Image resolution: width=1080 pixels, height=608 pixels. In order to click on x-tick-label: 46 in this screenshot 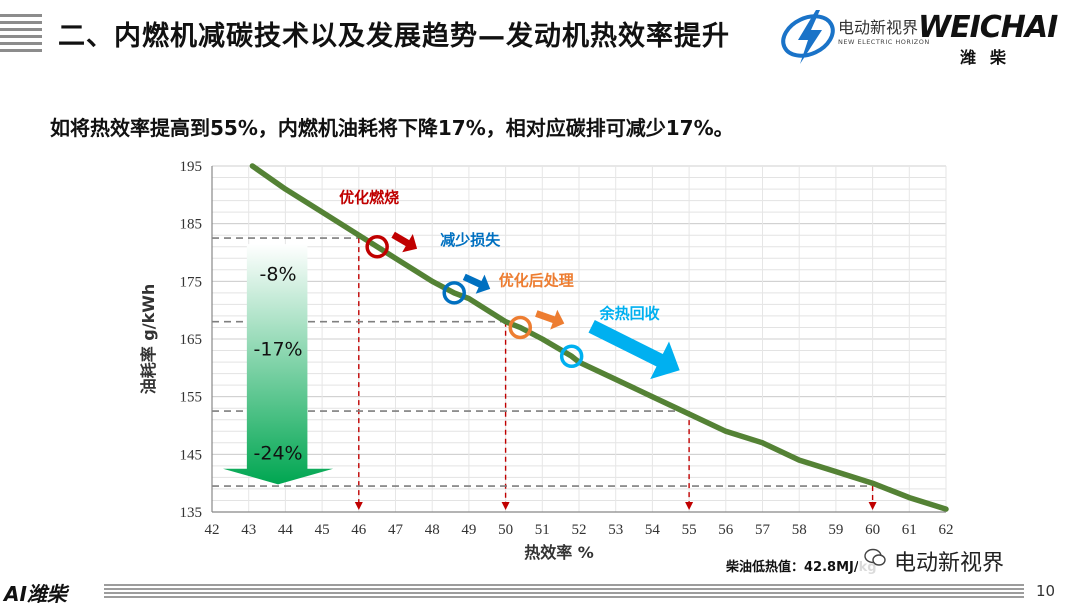, I will do `click(359, 530)`.